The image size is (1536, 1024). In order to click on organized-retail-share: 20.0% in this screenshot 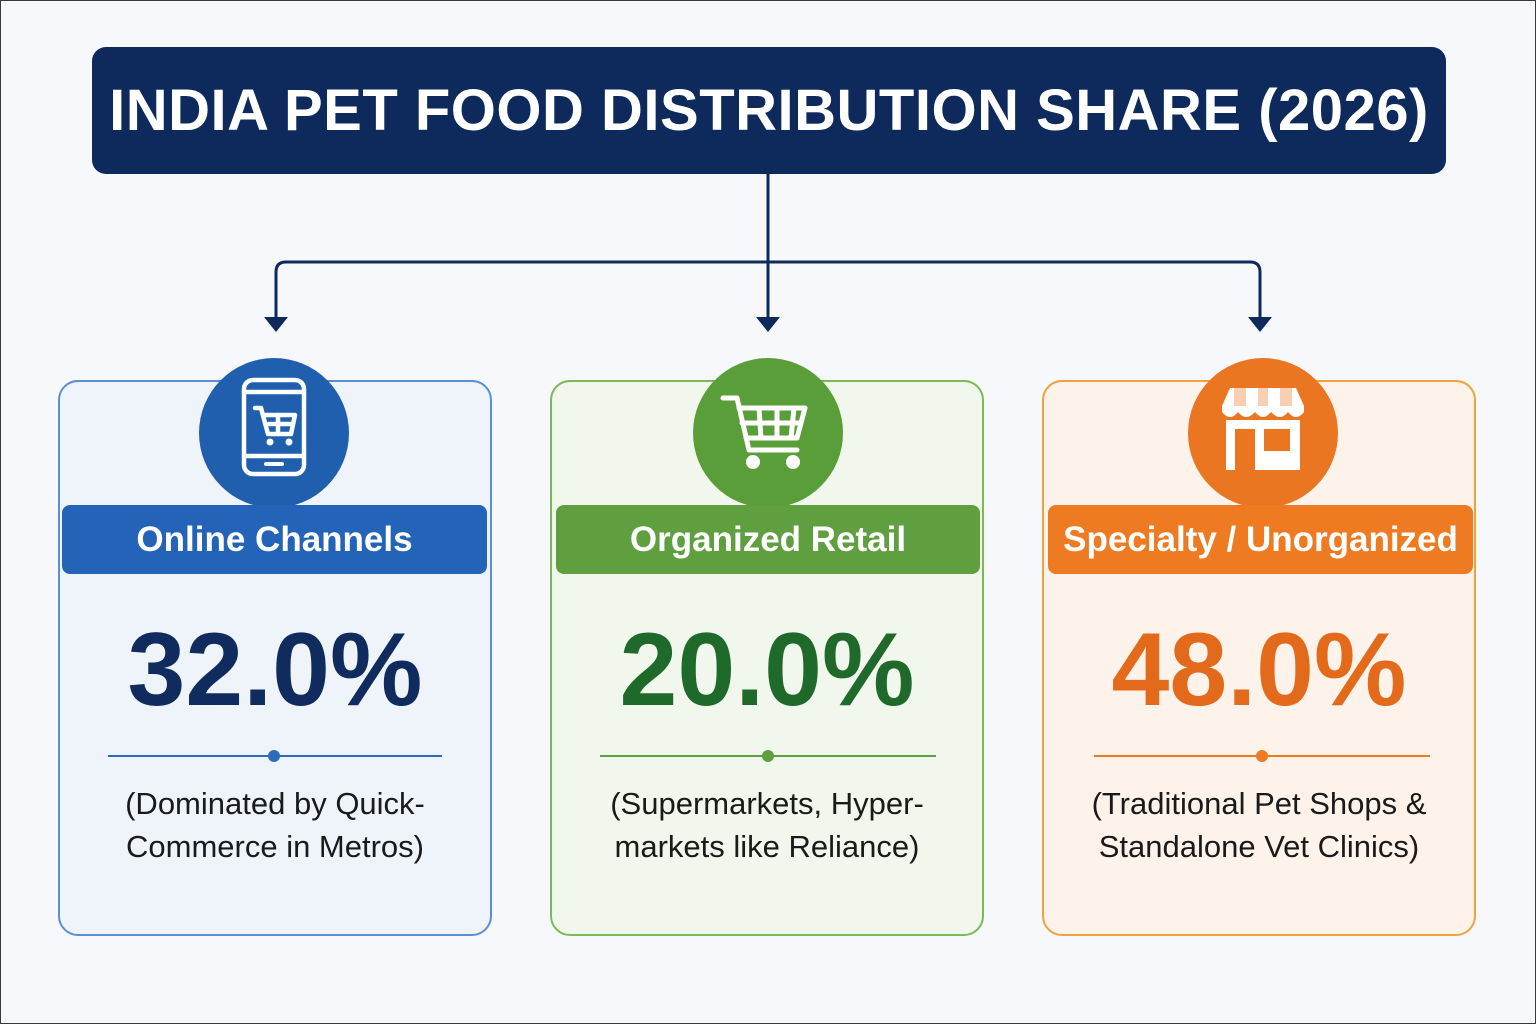, I will do `click(767, 670)`.